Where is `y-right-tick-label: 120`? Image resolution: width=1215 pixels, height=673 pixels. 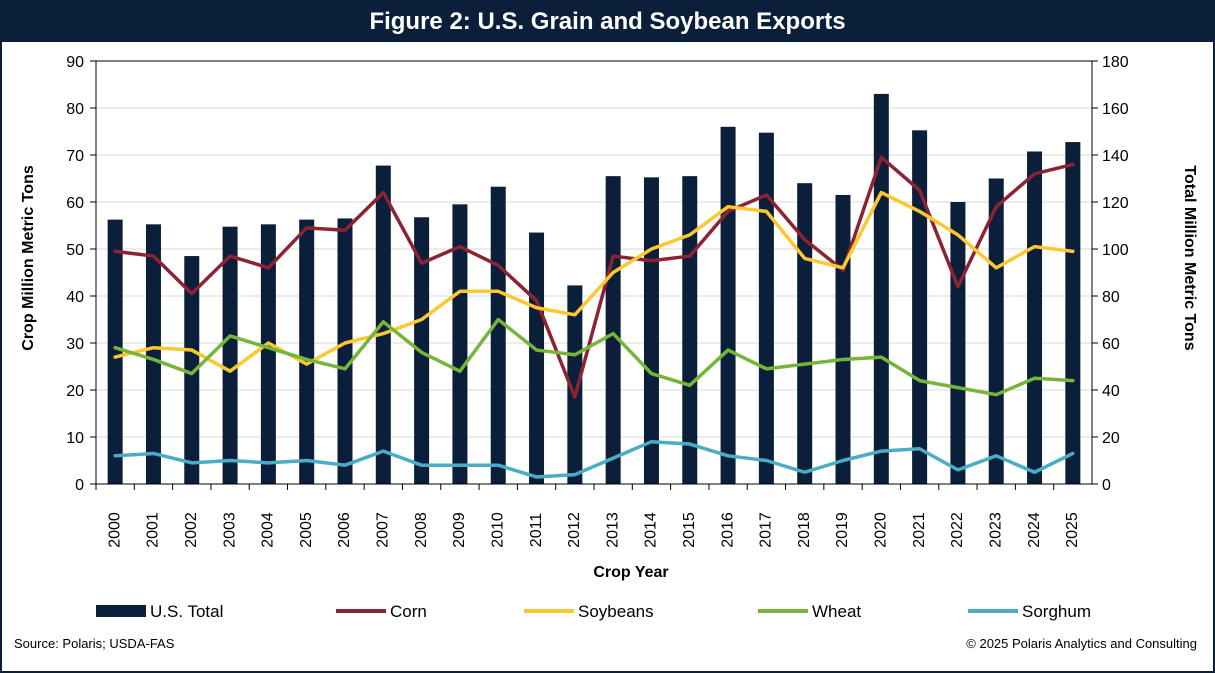
y-right-tick-label: 120 is located at coordinates (1115, 203).